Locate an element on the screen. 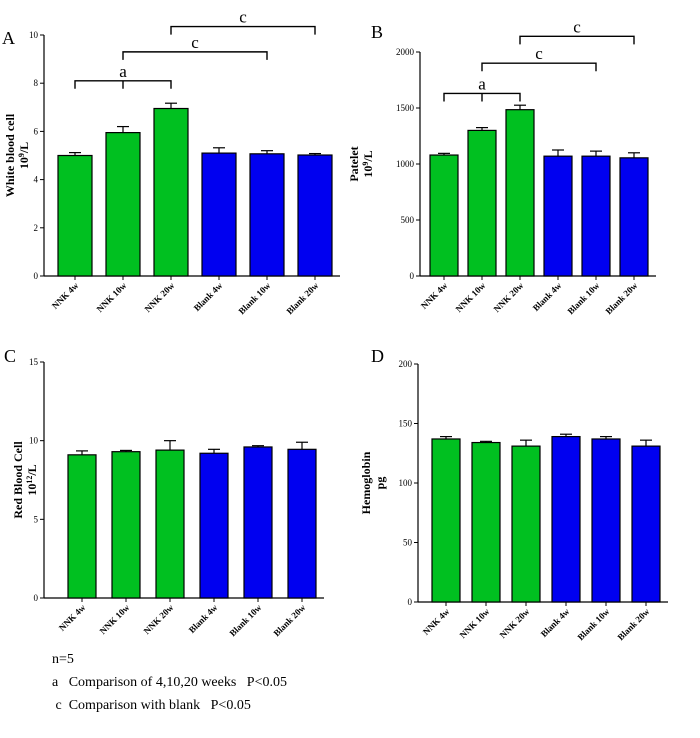 The height and width of the screenshot is (738, 700). panel-c-ytick-label: 10 is located at coordinates (34, 441).